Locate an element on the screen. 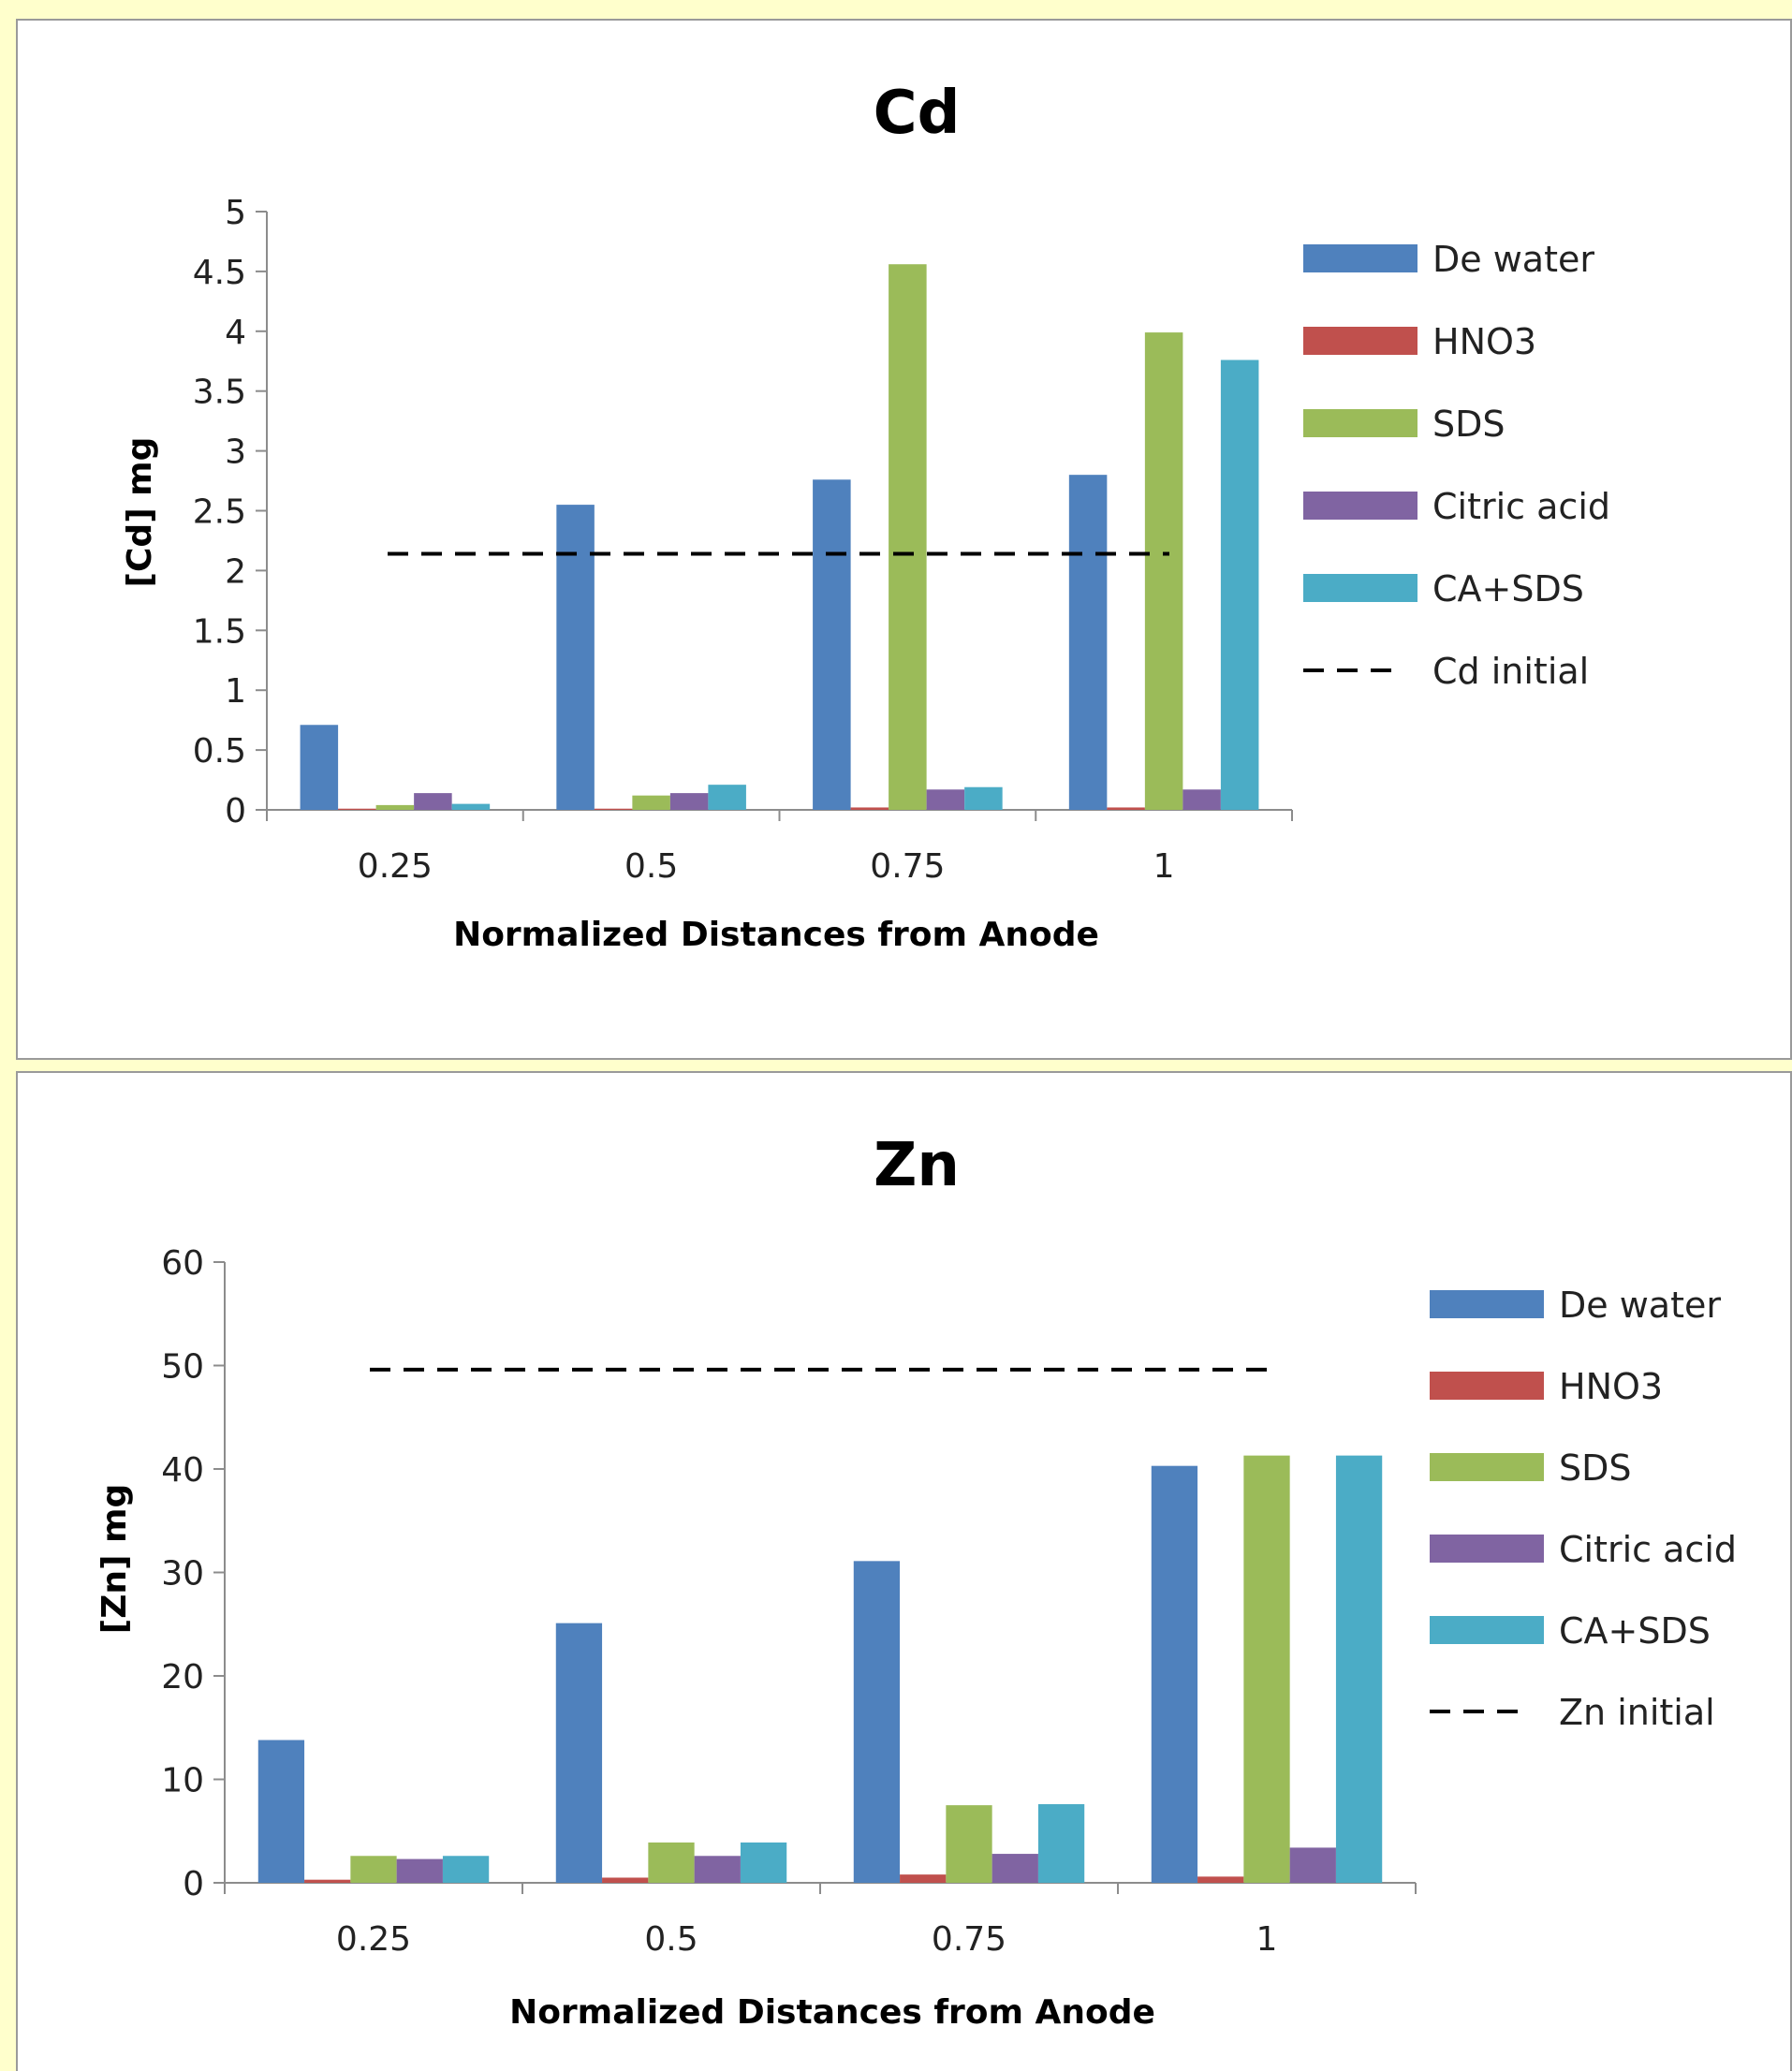  y-tick-label: 50 is located at coordinates (183, 1368).